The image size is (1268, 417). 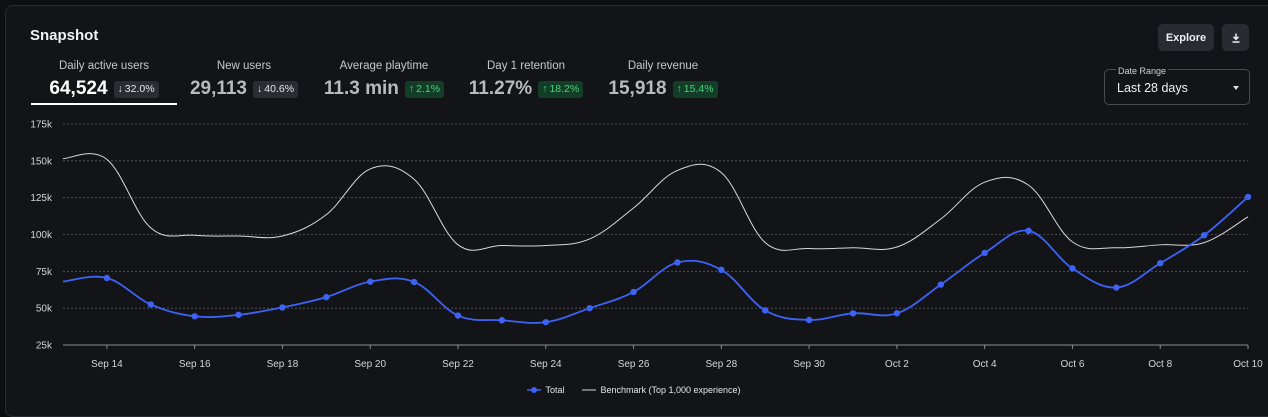 What do you see at coordinates (244, 66) in the screenshot?
I see `metric-label: New users` at bounding box center [244, 66].